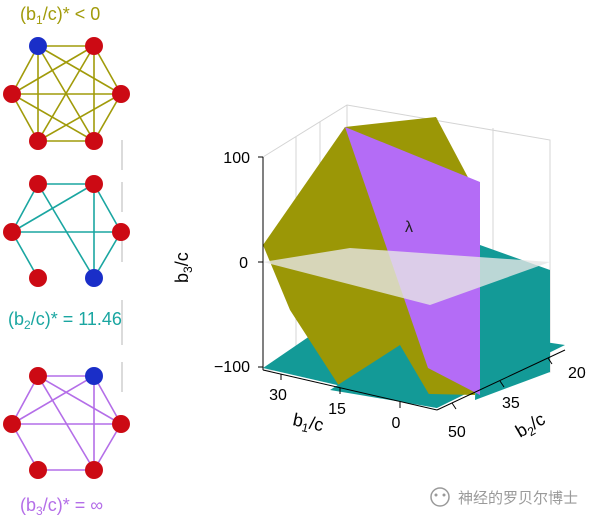 This screenshot has width=600, height=526. What do you see at coordinates (94, 376) in the screenshot?
I see `graph-3-node-blue` at bounding box center [94, 376].